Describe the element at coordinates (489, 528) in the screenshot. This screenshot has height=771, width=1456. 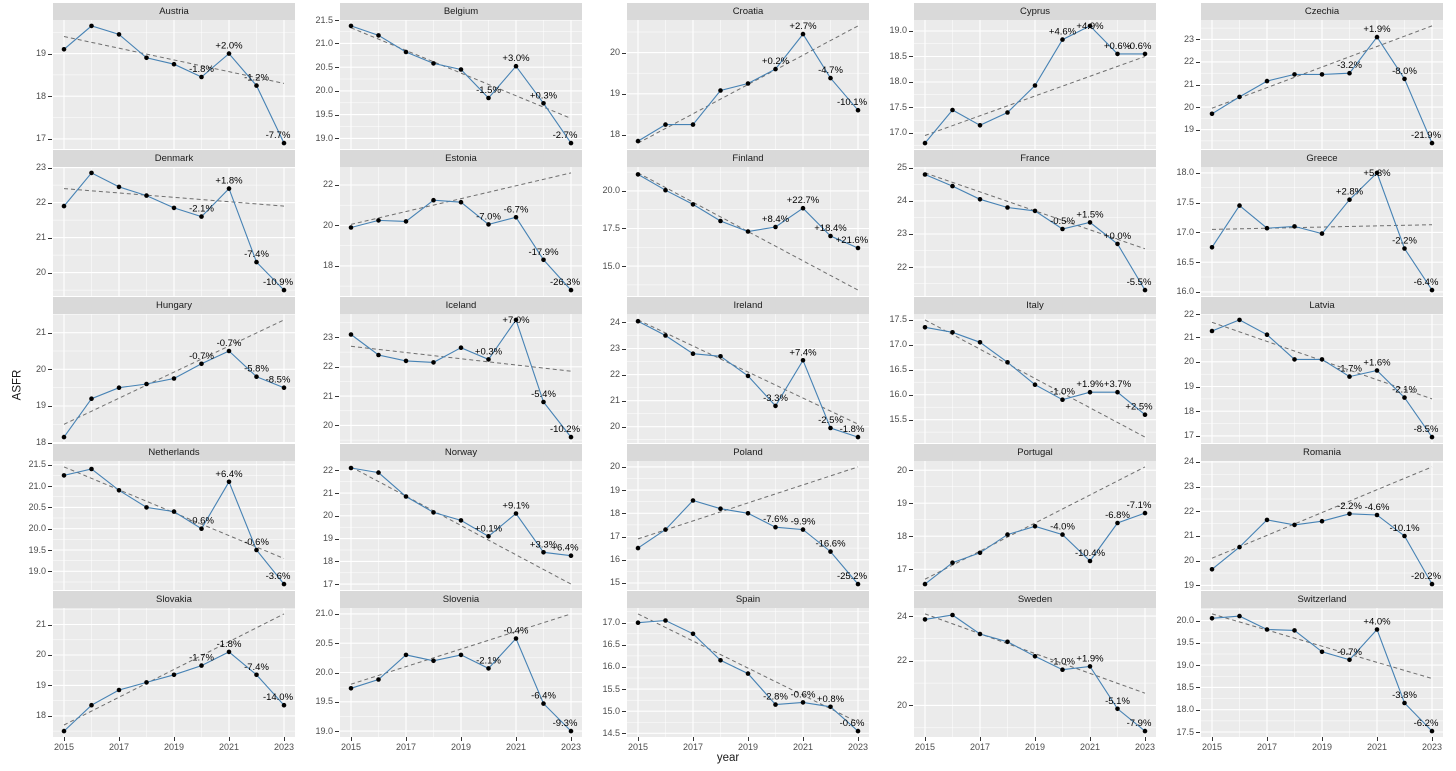
I see `svg-text: +0.1%` at that location.